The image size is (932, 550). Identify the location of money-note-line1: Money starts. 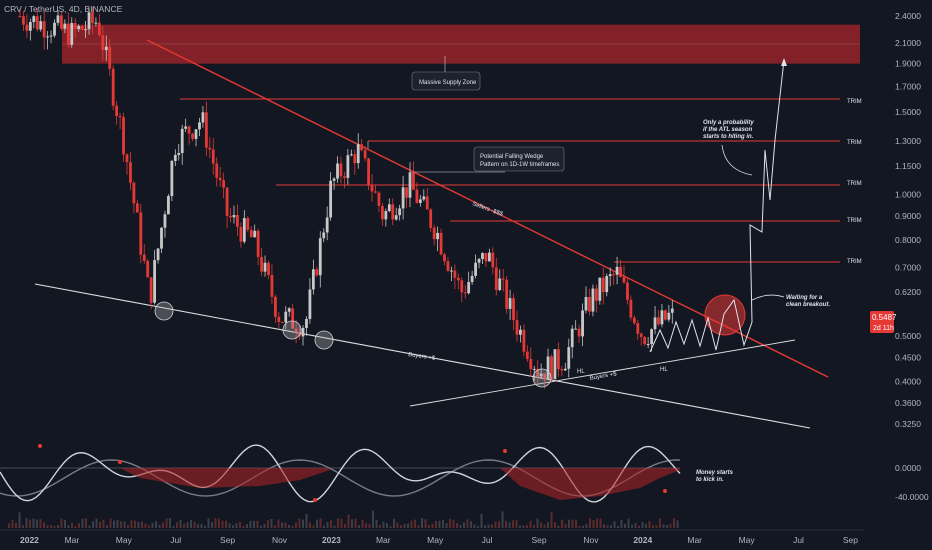
(715, 473).